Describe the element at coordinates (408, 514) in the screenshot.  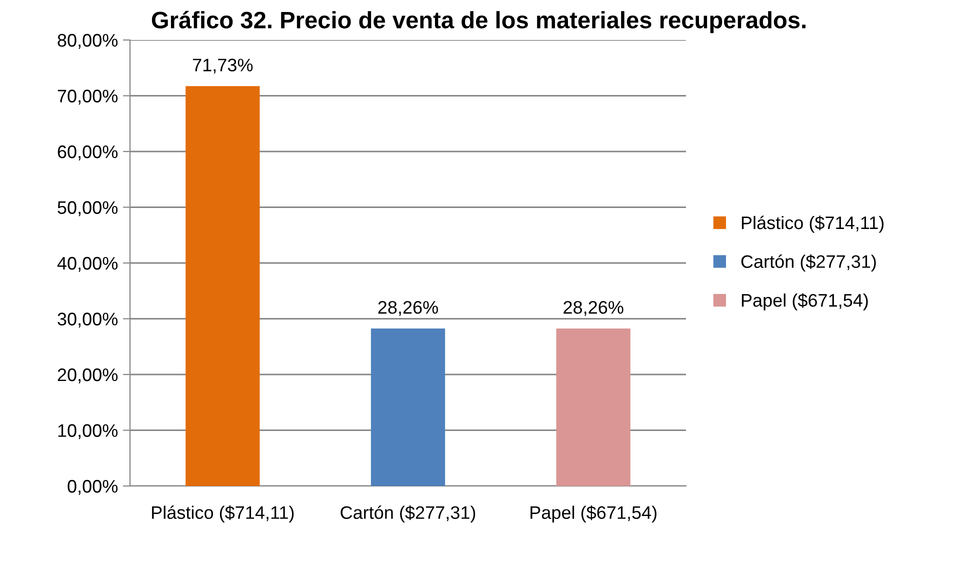
I see `x-tick-label: Cartón ($277,31)` at that location.